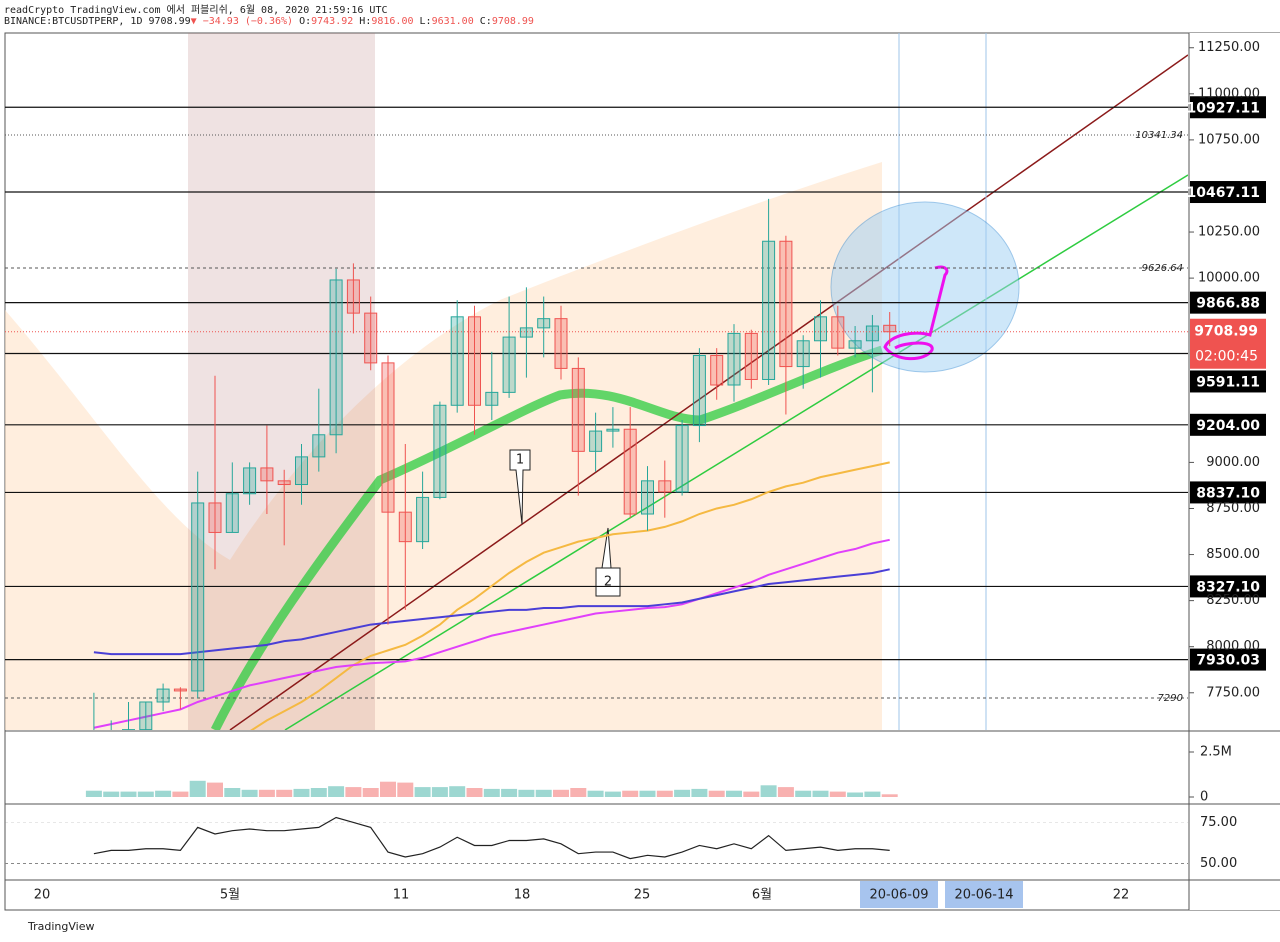  Describe the element at coordinates (392, 21) in the screenshot. I see `h: 9816.00` at that location.